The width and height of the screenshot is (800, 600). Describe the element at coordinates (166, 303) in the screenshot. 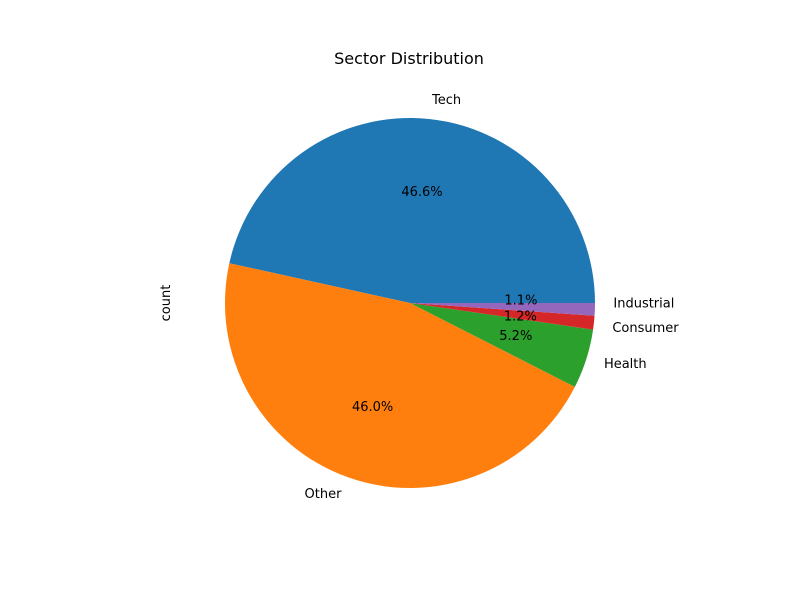

I see `y-axis-label: count` at that location.